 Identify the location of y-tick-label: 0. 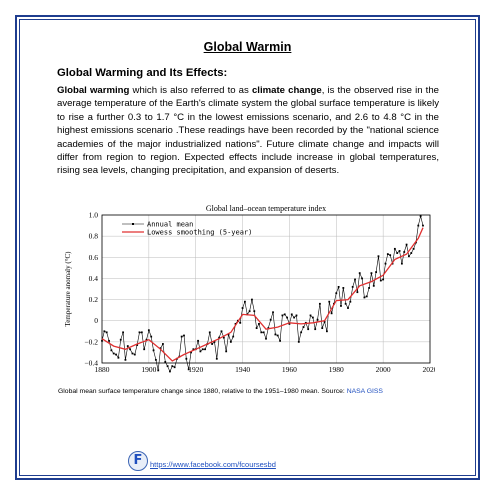
(96, 320).